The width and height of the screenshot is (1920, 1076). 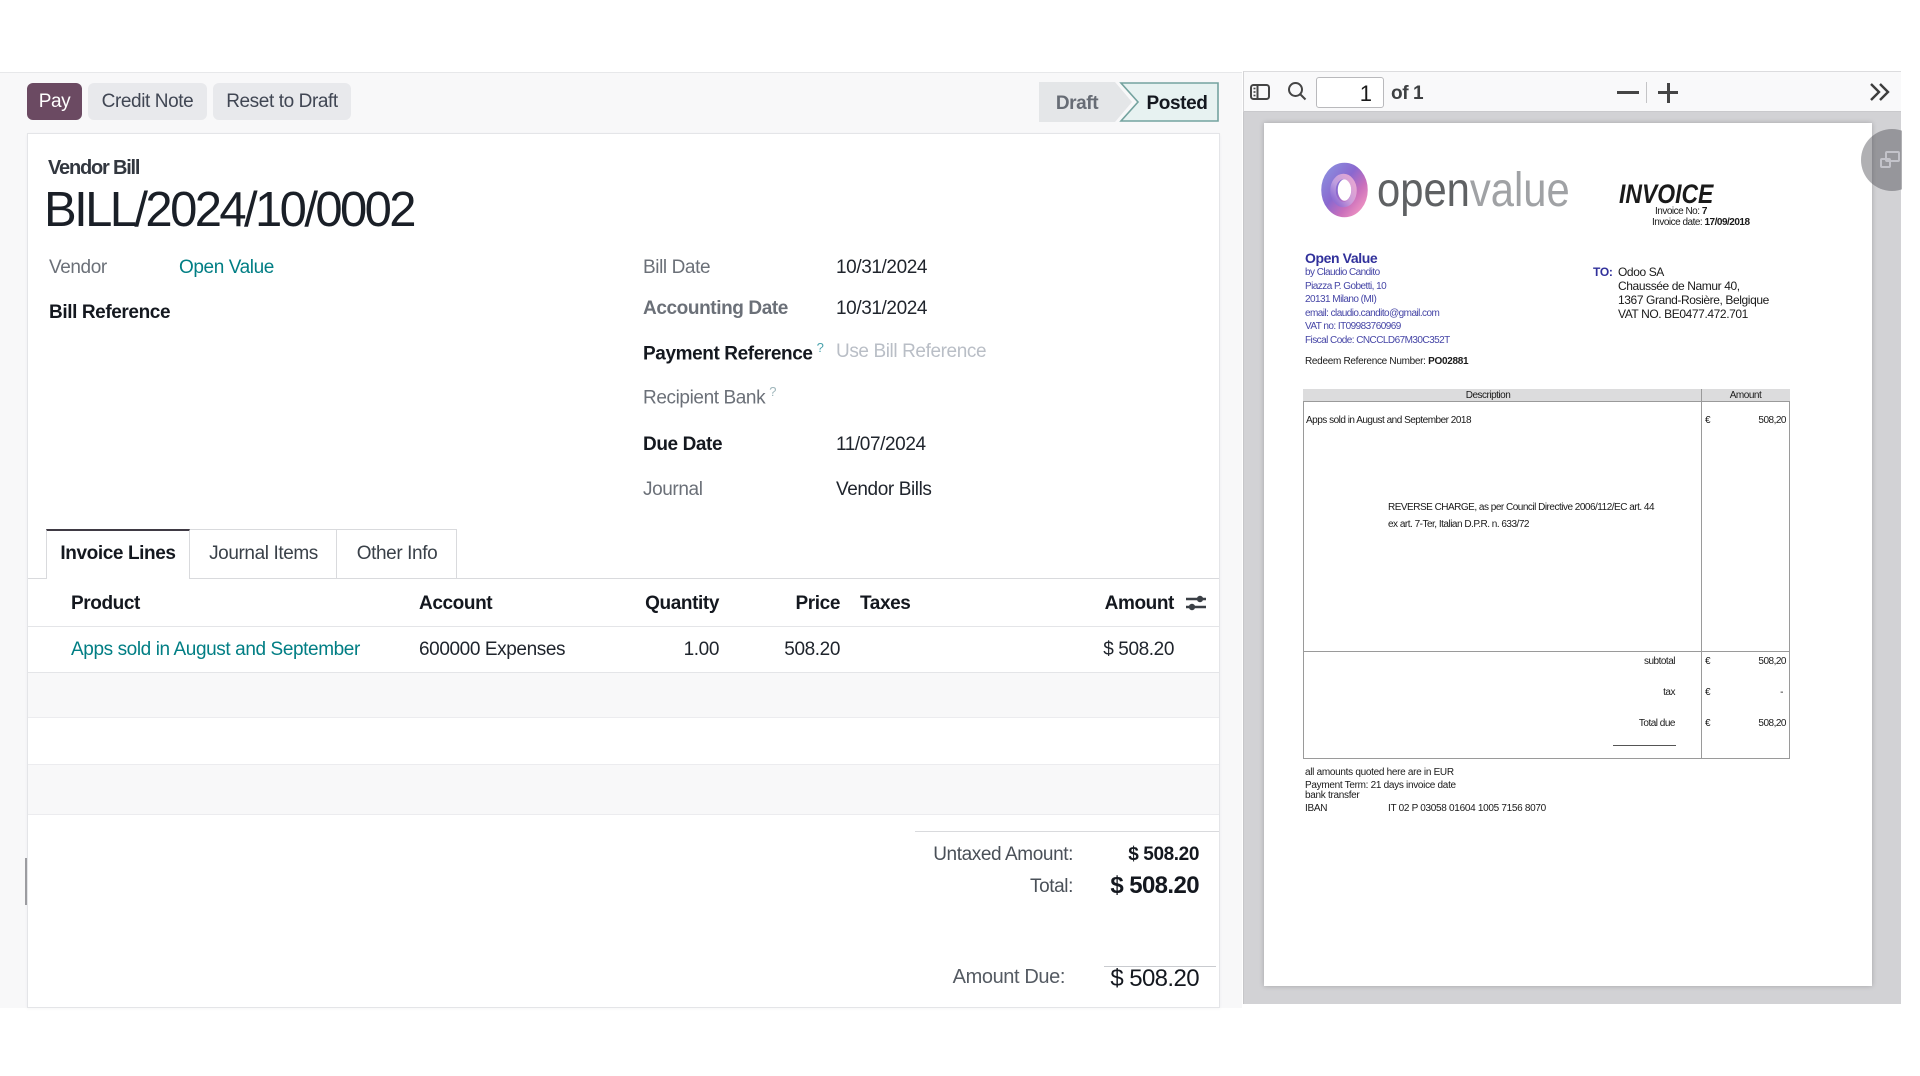 What do you see at coordinates (1077, 103) in the screenshot?
I see `svg-text: Draft` at bounding box center [1077, 103].